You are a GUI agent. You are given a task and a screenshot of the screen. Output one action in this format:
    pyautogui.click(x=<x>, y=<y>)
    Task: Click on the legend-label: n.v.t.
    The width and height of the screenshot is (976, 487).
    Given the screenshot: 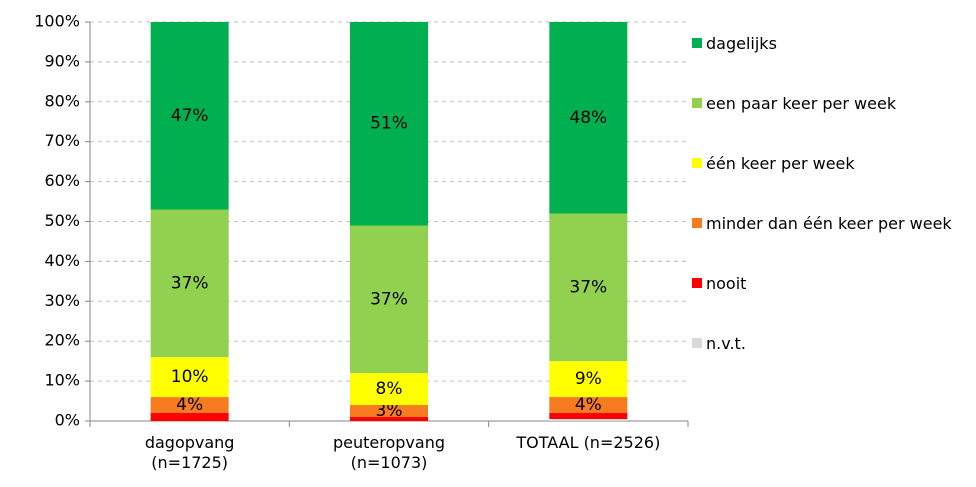 What is the action you would take?
    pyautogui.click(x=726, y=343)
    